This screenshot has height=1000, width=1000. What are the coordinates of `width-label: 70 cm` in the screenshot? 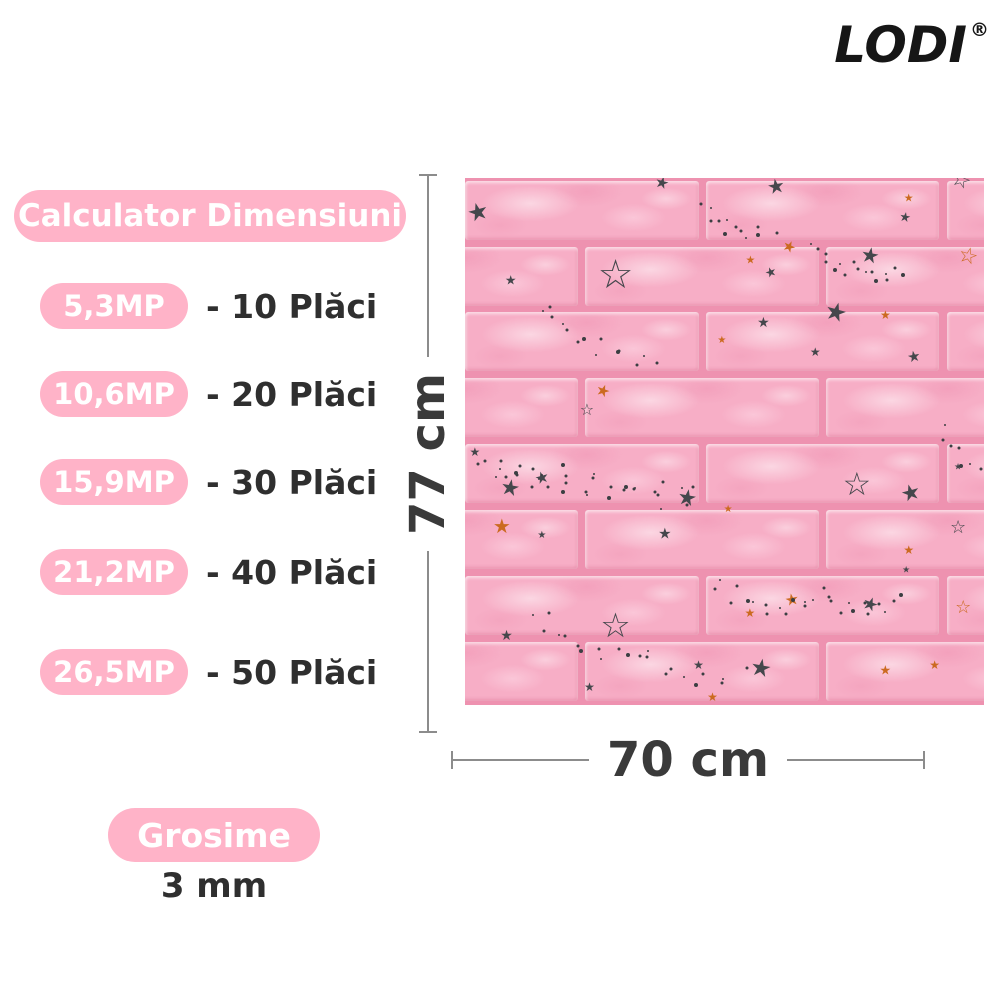 It's located at (688, 760).